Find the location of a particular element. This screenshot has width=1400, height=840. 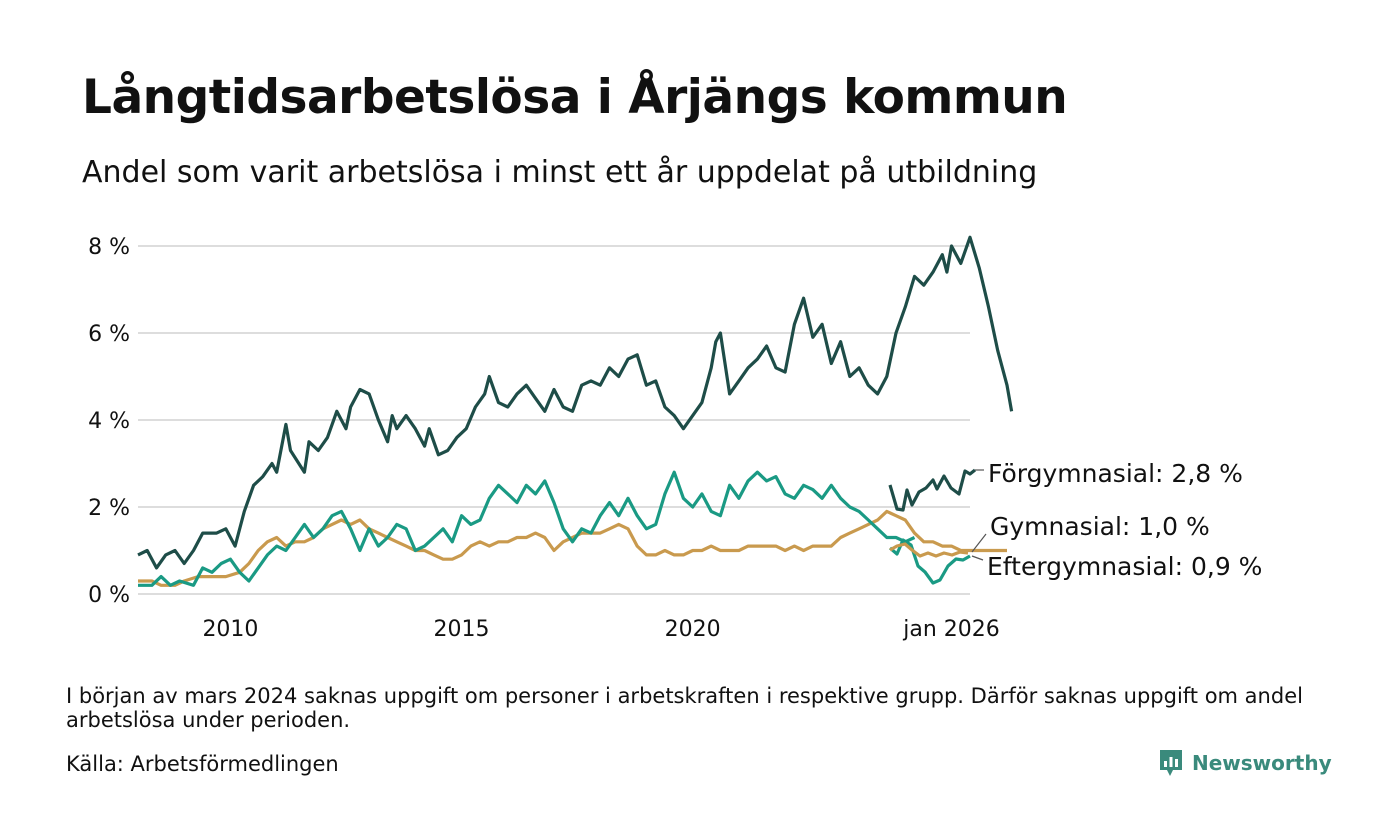

series-end-label: Eftergymnasial: 0,9 % is located at coordinates (1124, 566).